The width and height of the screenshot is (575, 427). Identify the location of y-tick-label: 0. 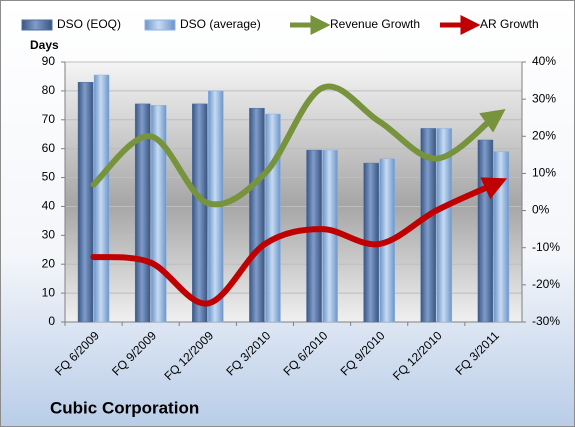
(51, 321).